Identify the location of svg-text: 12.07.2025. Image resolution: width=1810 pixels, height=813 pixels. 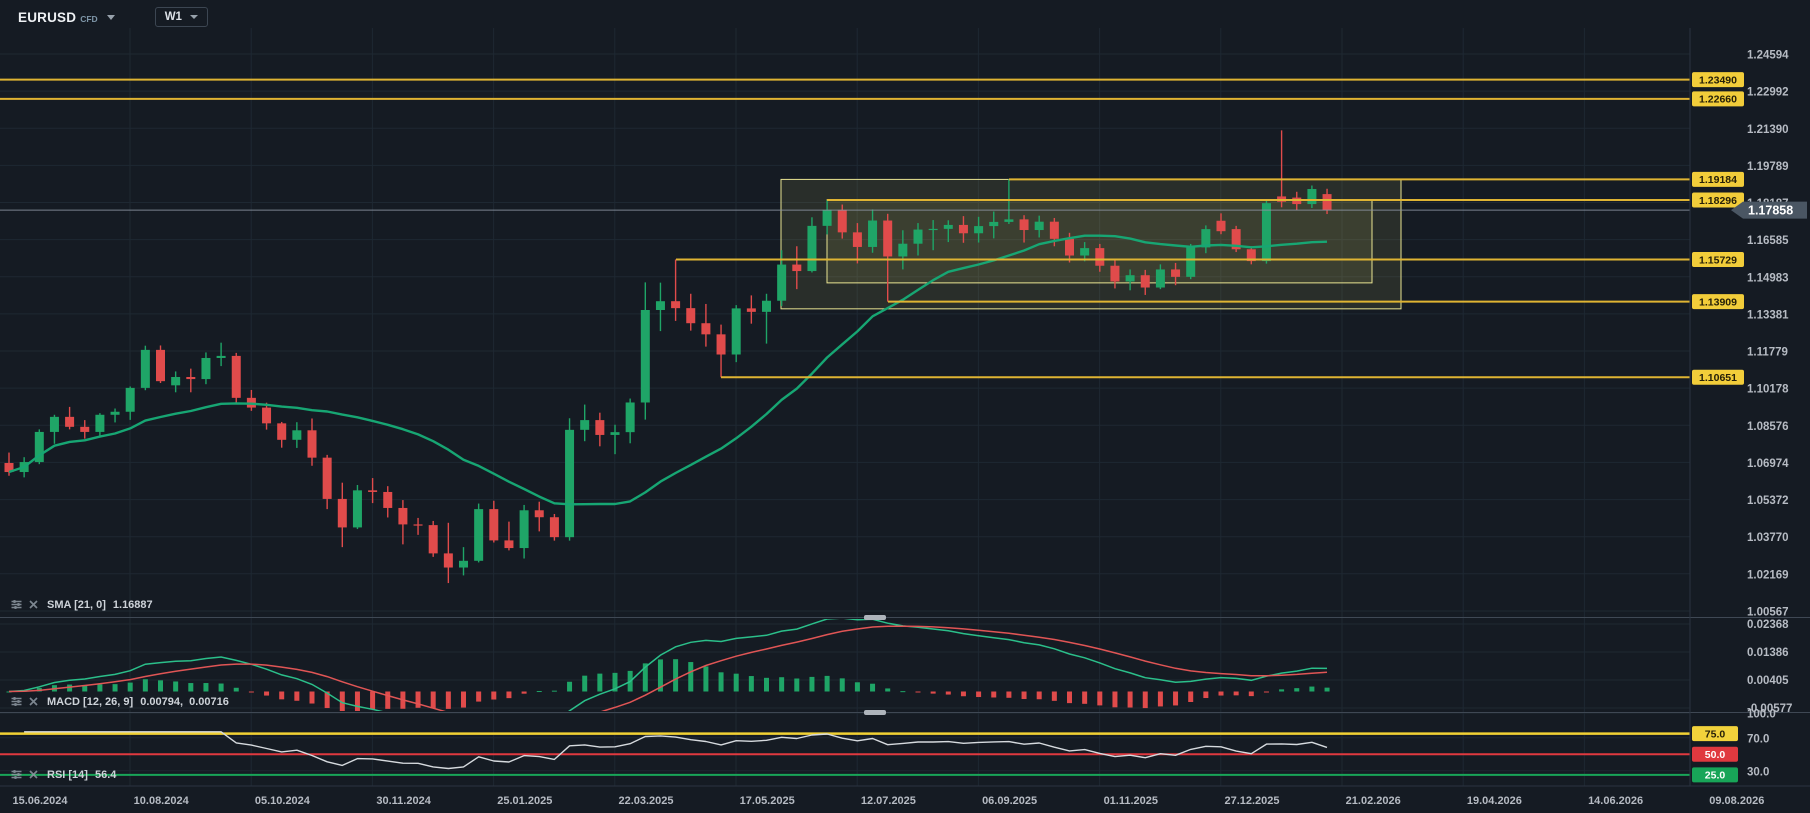
(888, 801).